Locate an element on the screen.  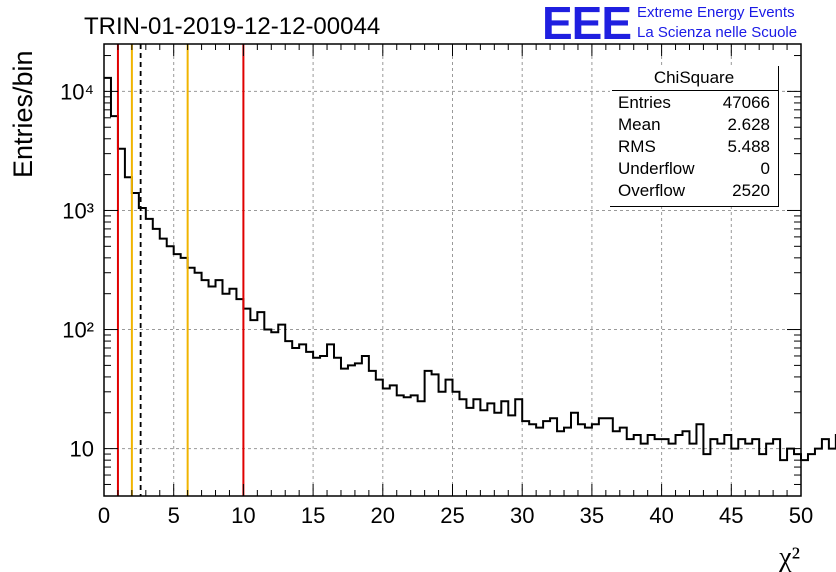
stats-row-overflow: Overflow 2520 is located at coordinates (694, 192).